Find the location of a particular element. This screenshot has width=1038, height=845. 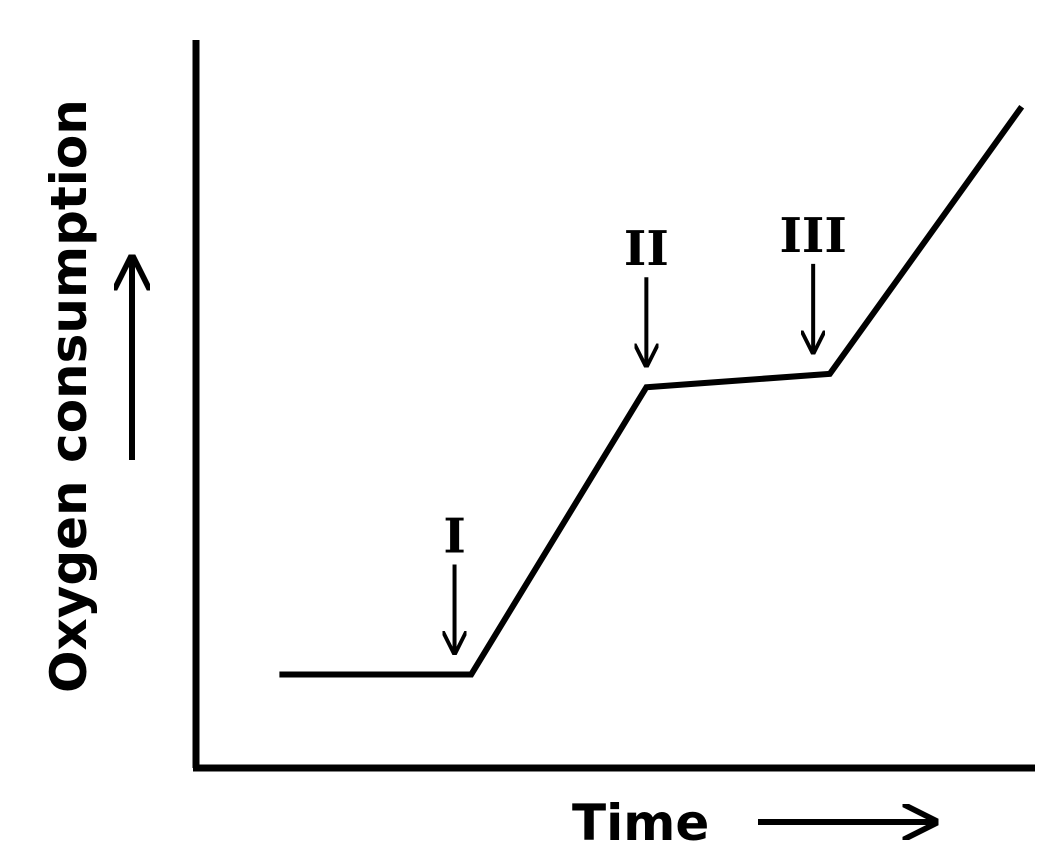

x-axis-label: Time is located at coordinates (640, 819).